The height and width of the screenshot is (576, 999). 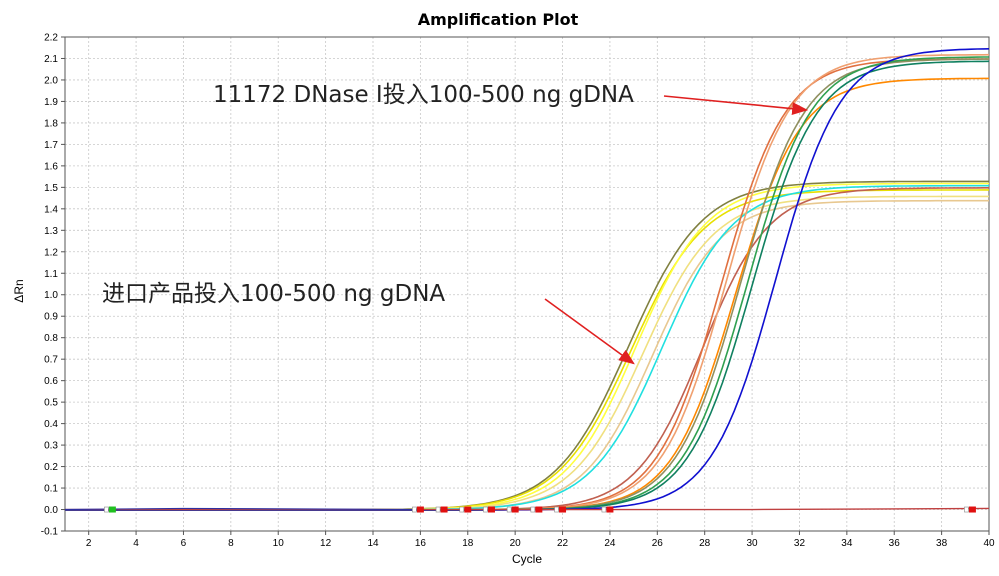 What do you see at coordinates (51, 145) in the screenshot?
I see `y-tick-label: 1.7` at bounding box center [51, 145].